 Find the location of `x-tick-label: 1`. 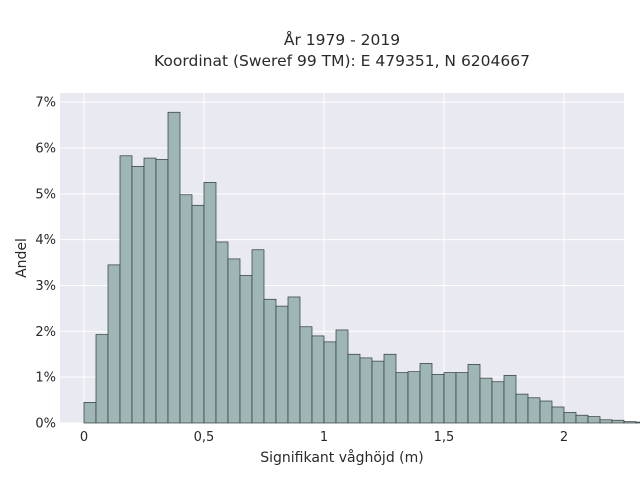

x-tick-label: 1 is located at coordinates (324, 437).